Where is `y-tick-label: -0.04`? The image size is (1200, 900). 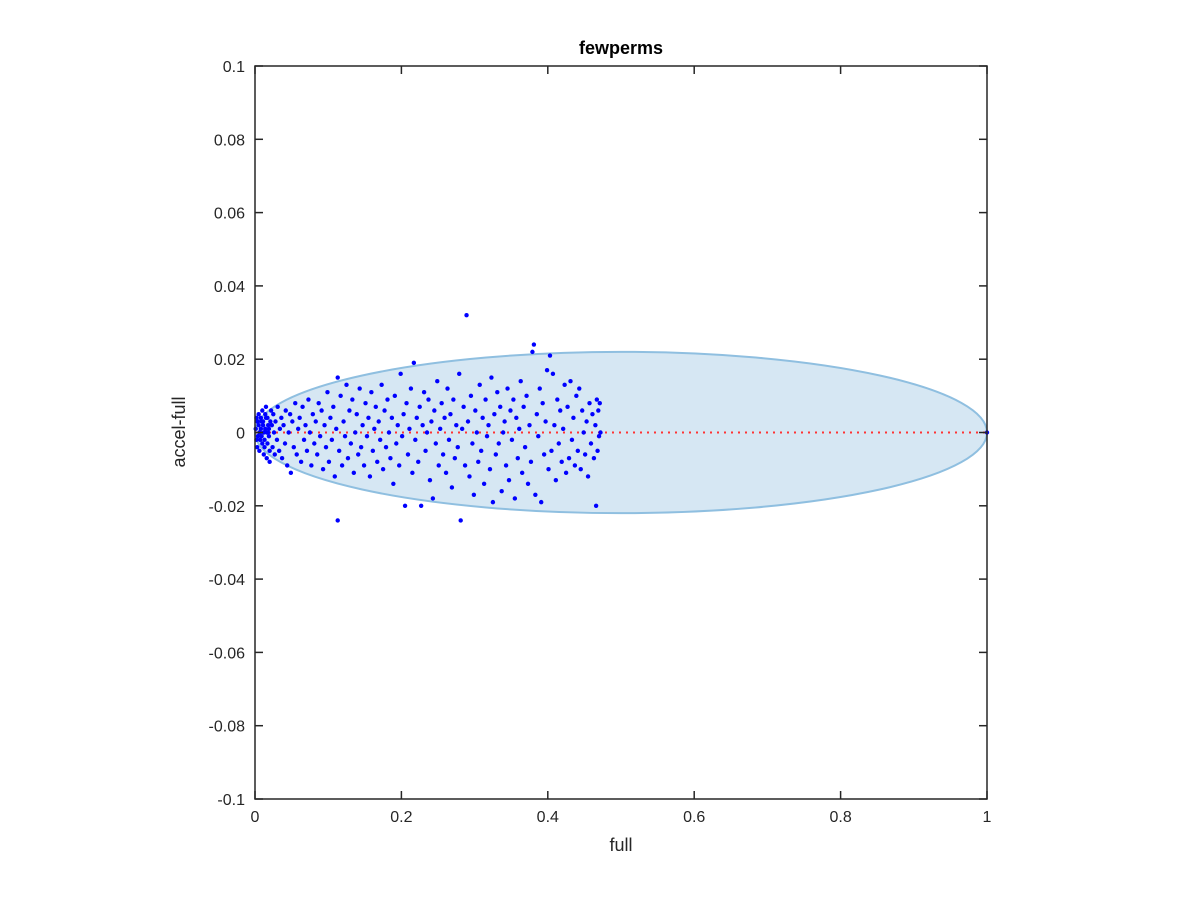 y-tick-label: -0.04 is located at coordinates (227, 580).